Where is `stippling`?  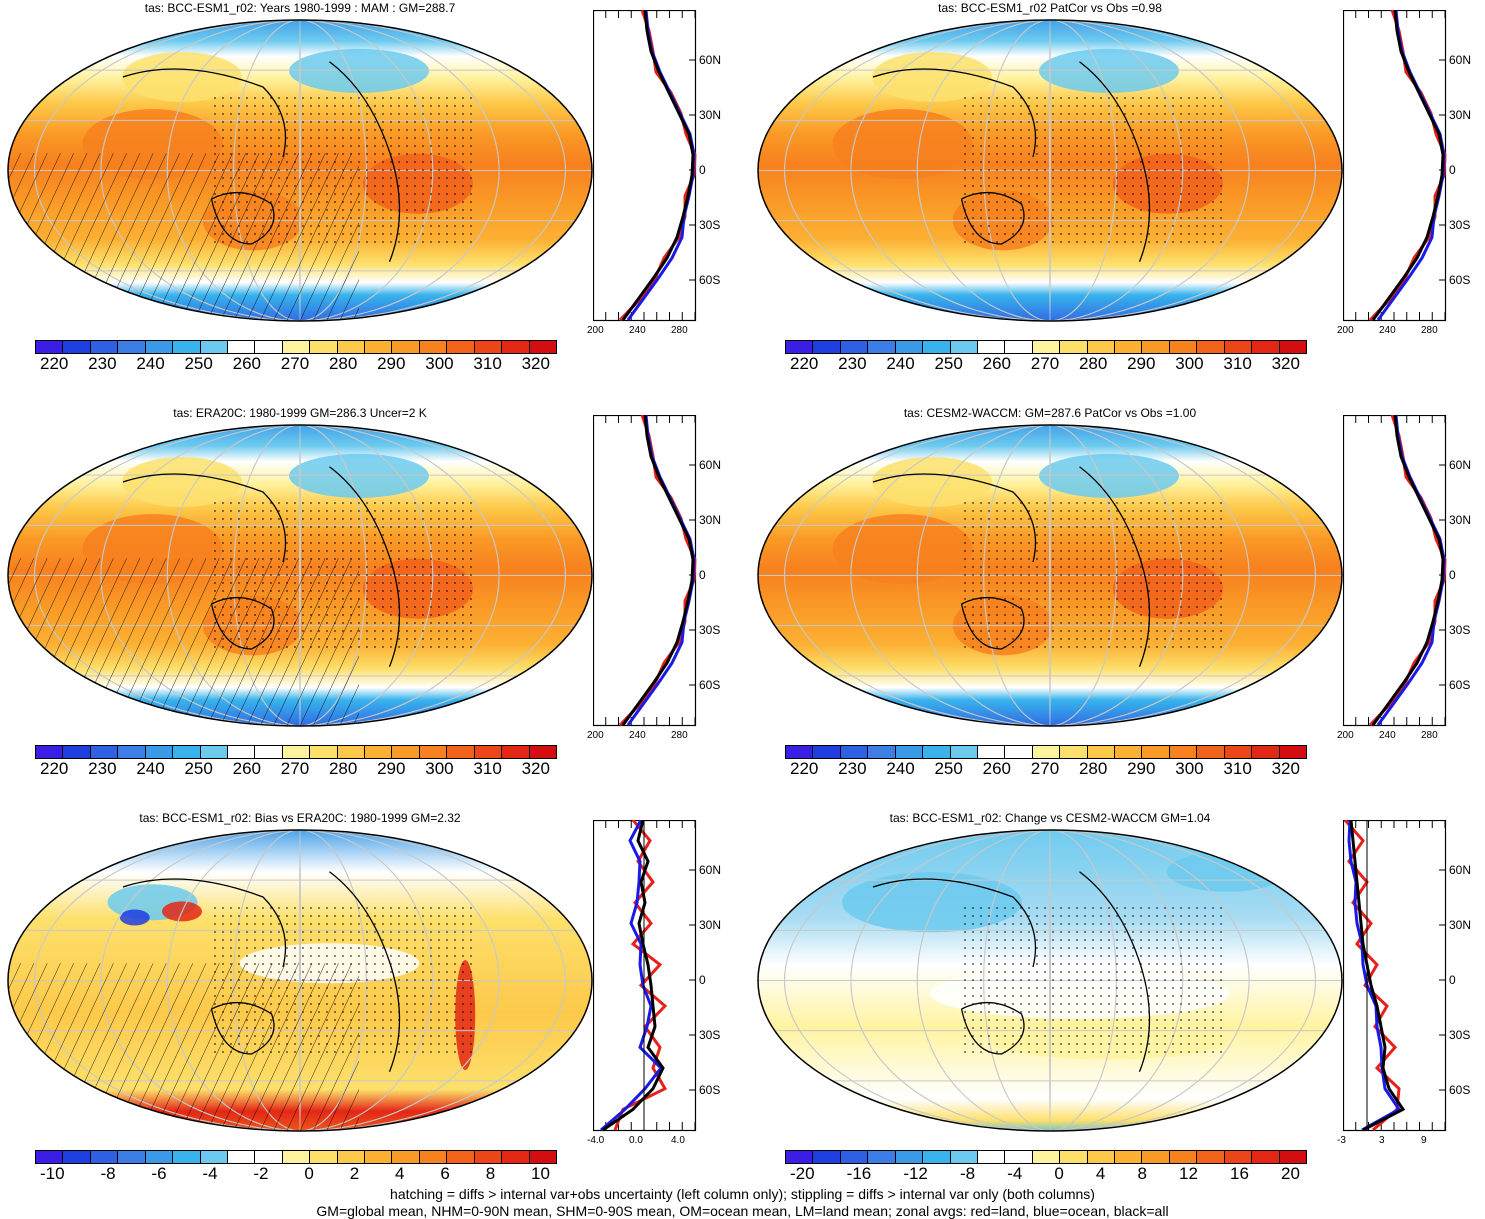 stippling is located at coordinates (1094, 168).